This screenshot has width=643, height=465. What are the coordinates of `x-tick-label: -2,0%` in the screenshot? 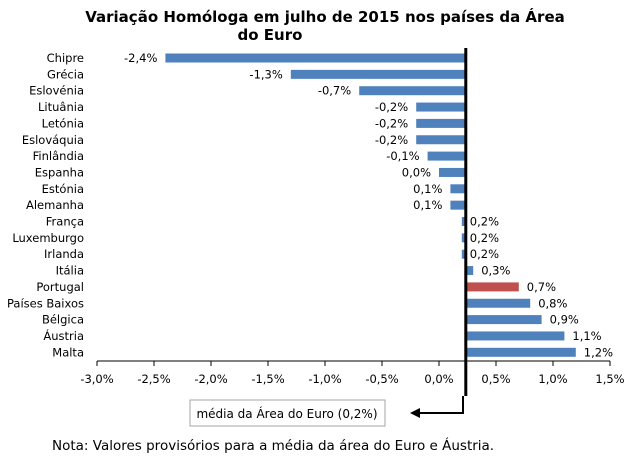 It's located at (210, 379).